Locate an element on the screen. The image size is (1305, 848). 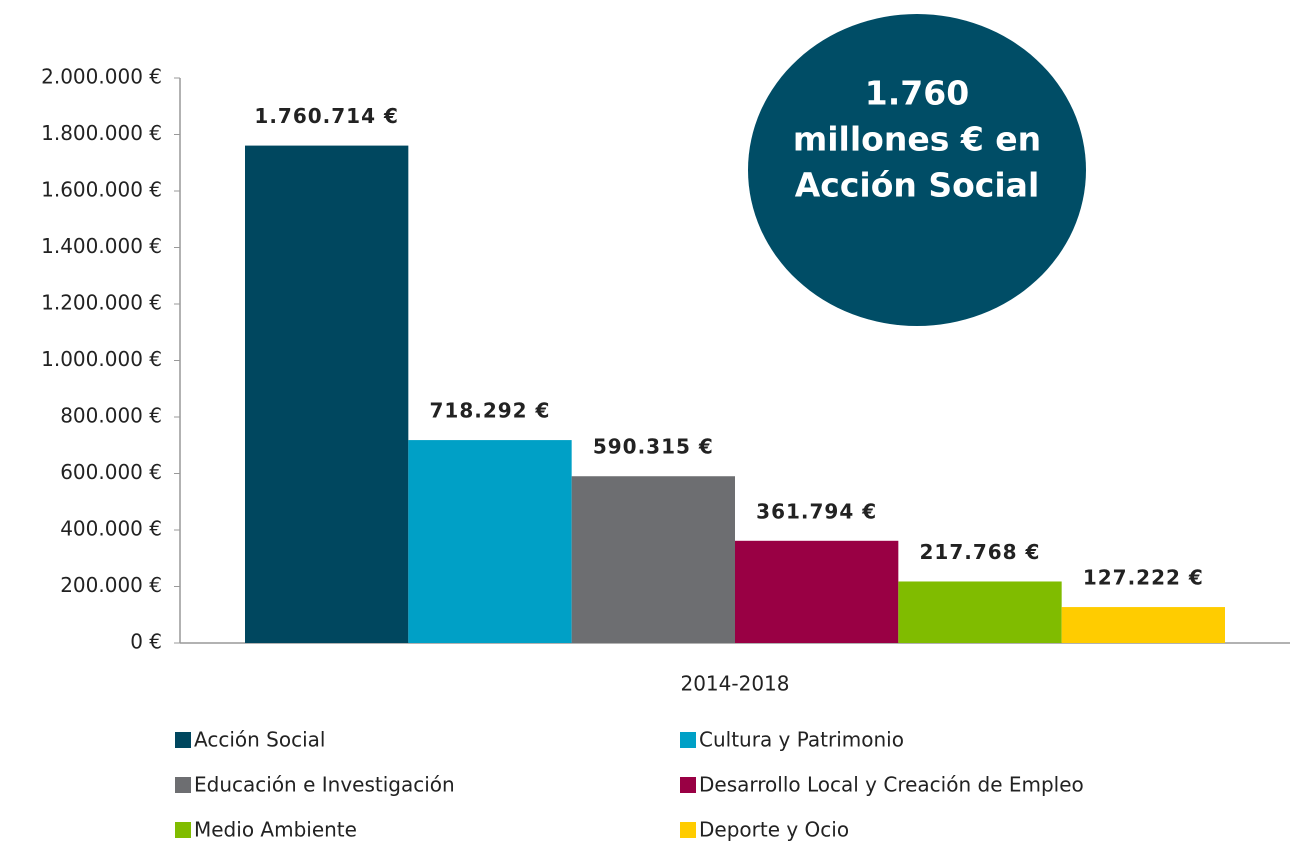
y-tick-label: 1.000.000 € is located at coordinates (101, 359).